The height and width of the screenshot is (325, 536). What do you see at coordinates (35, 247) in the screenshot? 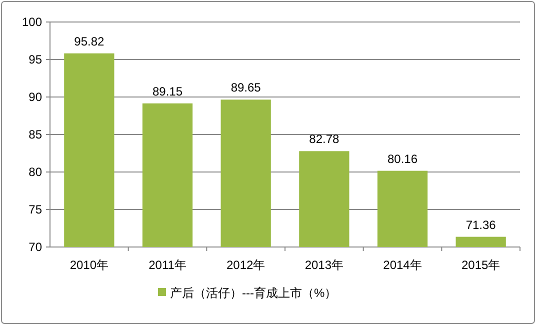
I see `y-tick-label: 70` at bounding box center [35, 247].